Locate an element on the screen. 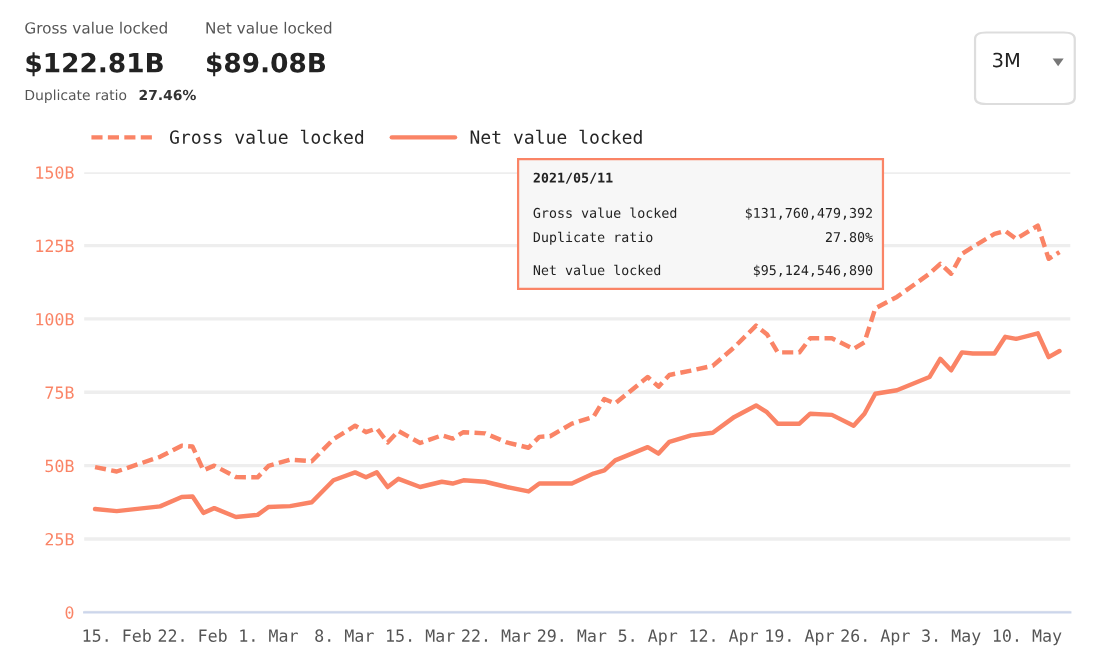  x-tick-label: 19. Apr is located at coordinates (800, 637).